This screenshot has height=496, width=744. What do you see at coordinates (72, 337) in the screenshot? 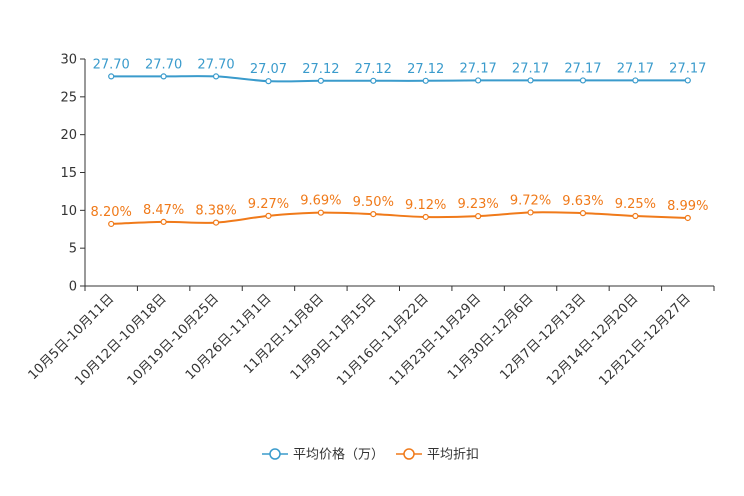
I see `x-tick-label: 10月5日-10月11日` at bounding box center [72, 337].